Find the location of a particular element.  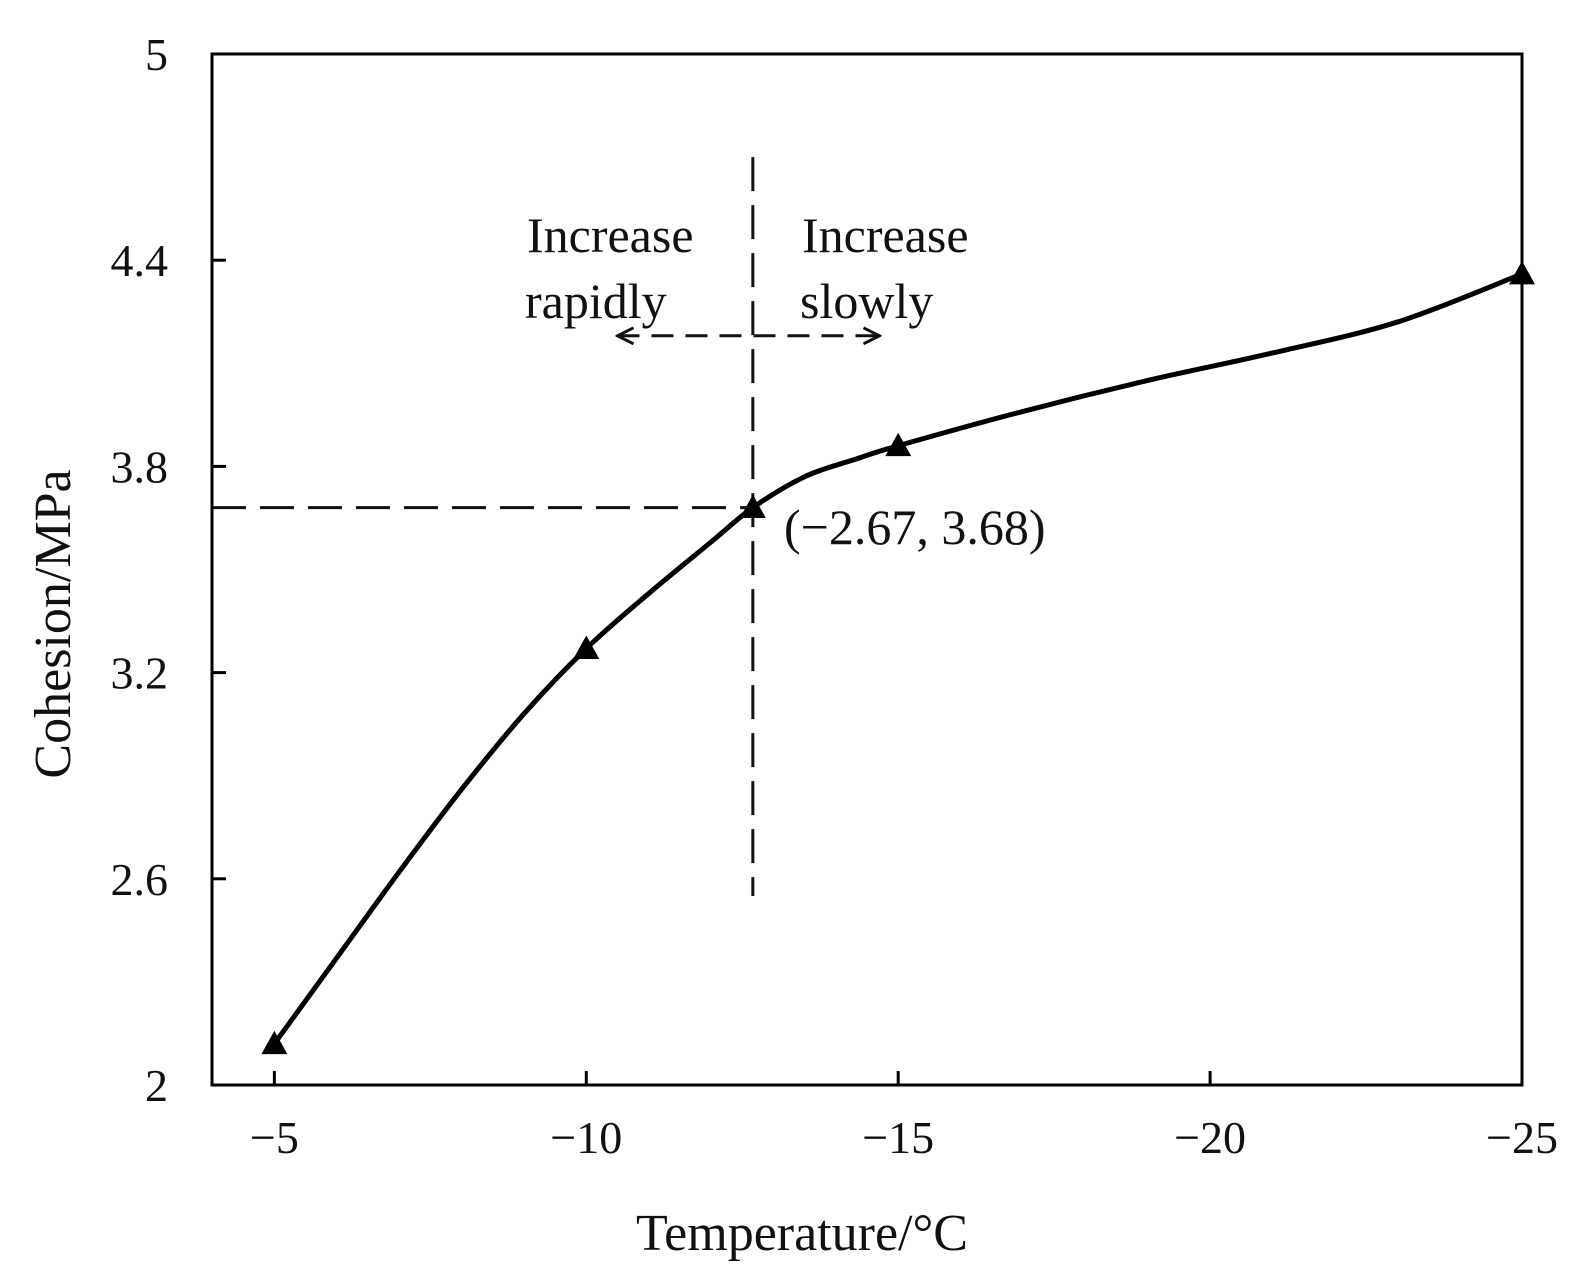

annotation-rapidly: rapidly is located at coordinates (596, 301).